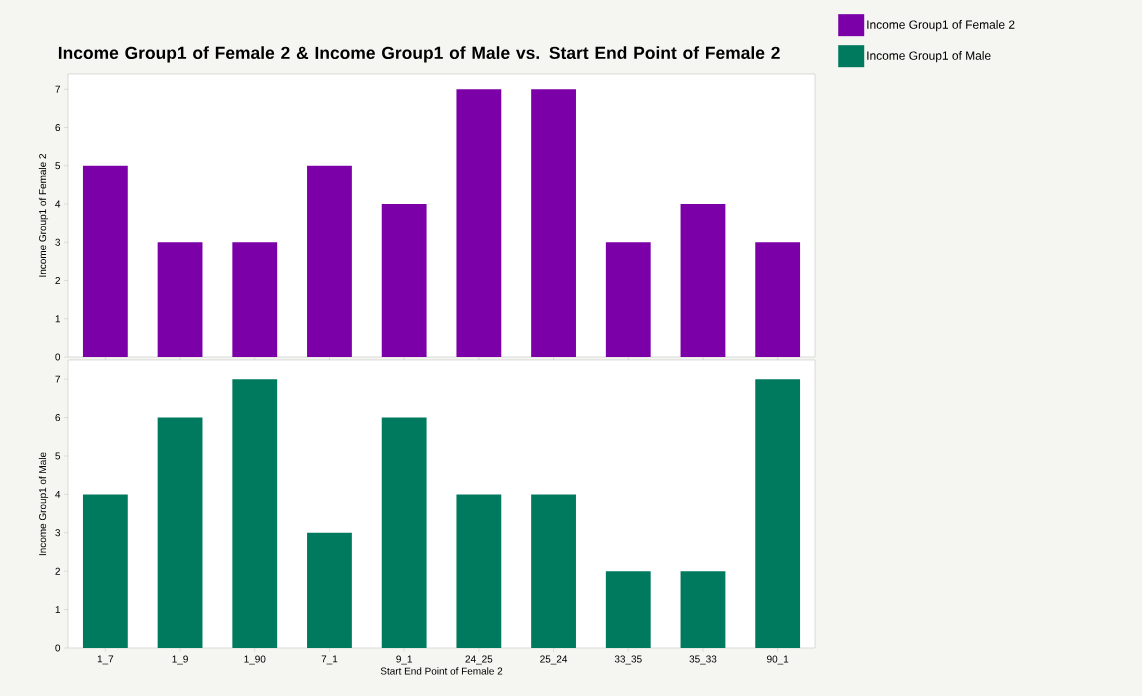 The height and width of the screenshot is (696, 1142). I want to click on x-tick-label: 24_25, so click(479, 660).